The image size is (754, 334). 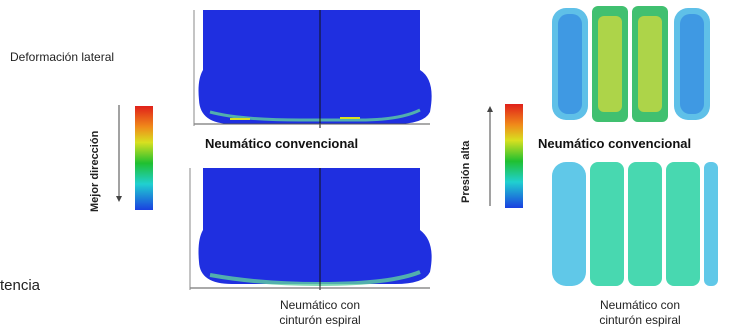 I want to click on spiral-belt-tire-deformation-plot, so click(x=310, y=229).